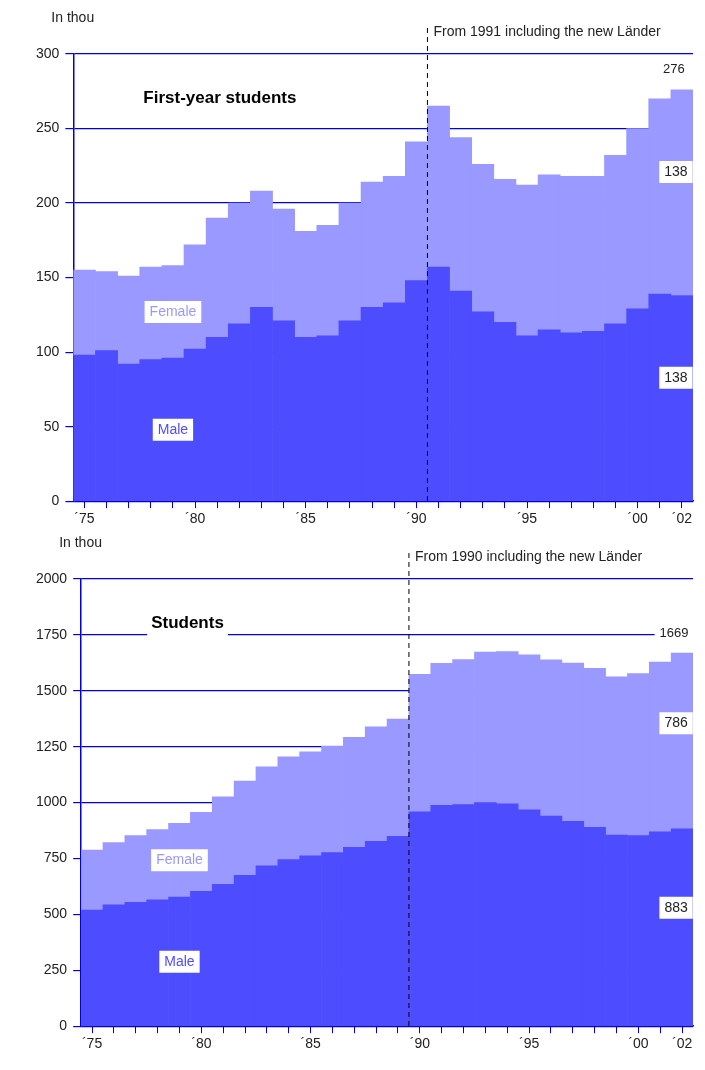 This screenshot has width=705, height=1070. What do you see at coordinates (55, 913) in the screenshot?
I see `y-tick-label: 500` at bounding box center [55, 913].